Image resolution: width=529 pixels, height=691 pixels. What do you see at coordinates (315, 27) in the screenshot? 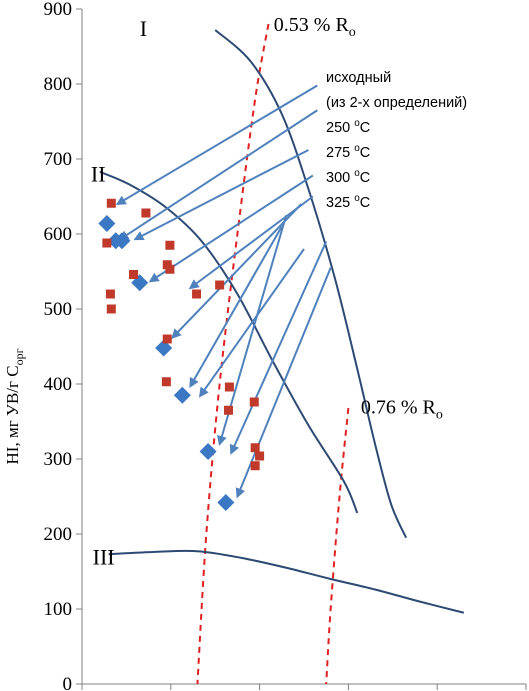
I see `isoline-label: 0.53 % Ro` at bounding box center [315, 27].